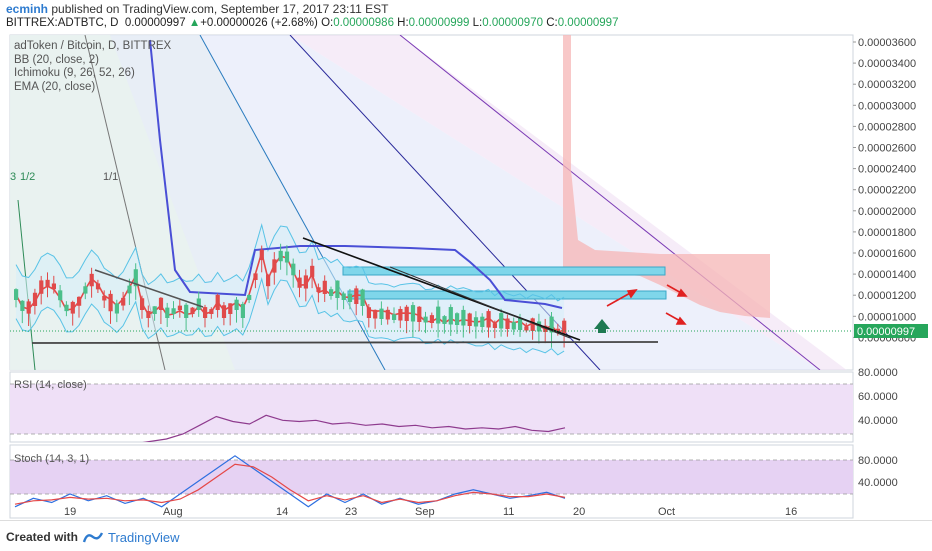 The width and height of the screenshot is (932, 551). Describe the element at coordinates (425, 512) in the screenshot. I see `time-tick-sep: Sep` at that location.